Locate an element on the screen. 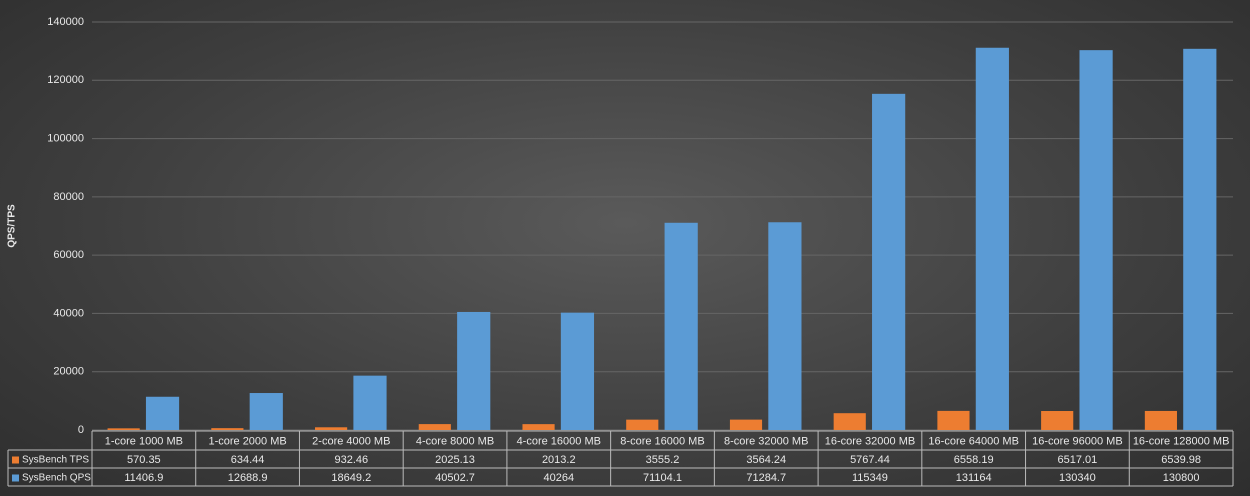 The width and height of the screenshot is (1250, 496). y-tick-label: 140000 is located at coordinates (65, 22).